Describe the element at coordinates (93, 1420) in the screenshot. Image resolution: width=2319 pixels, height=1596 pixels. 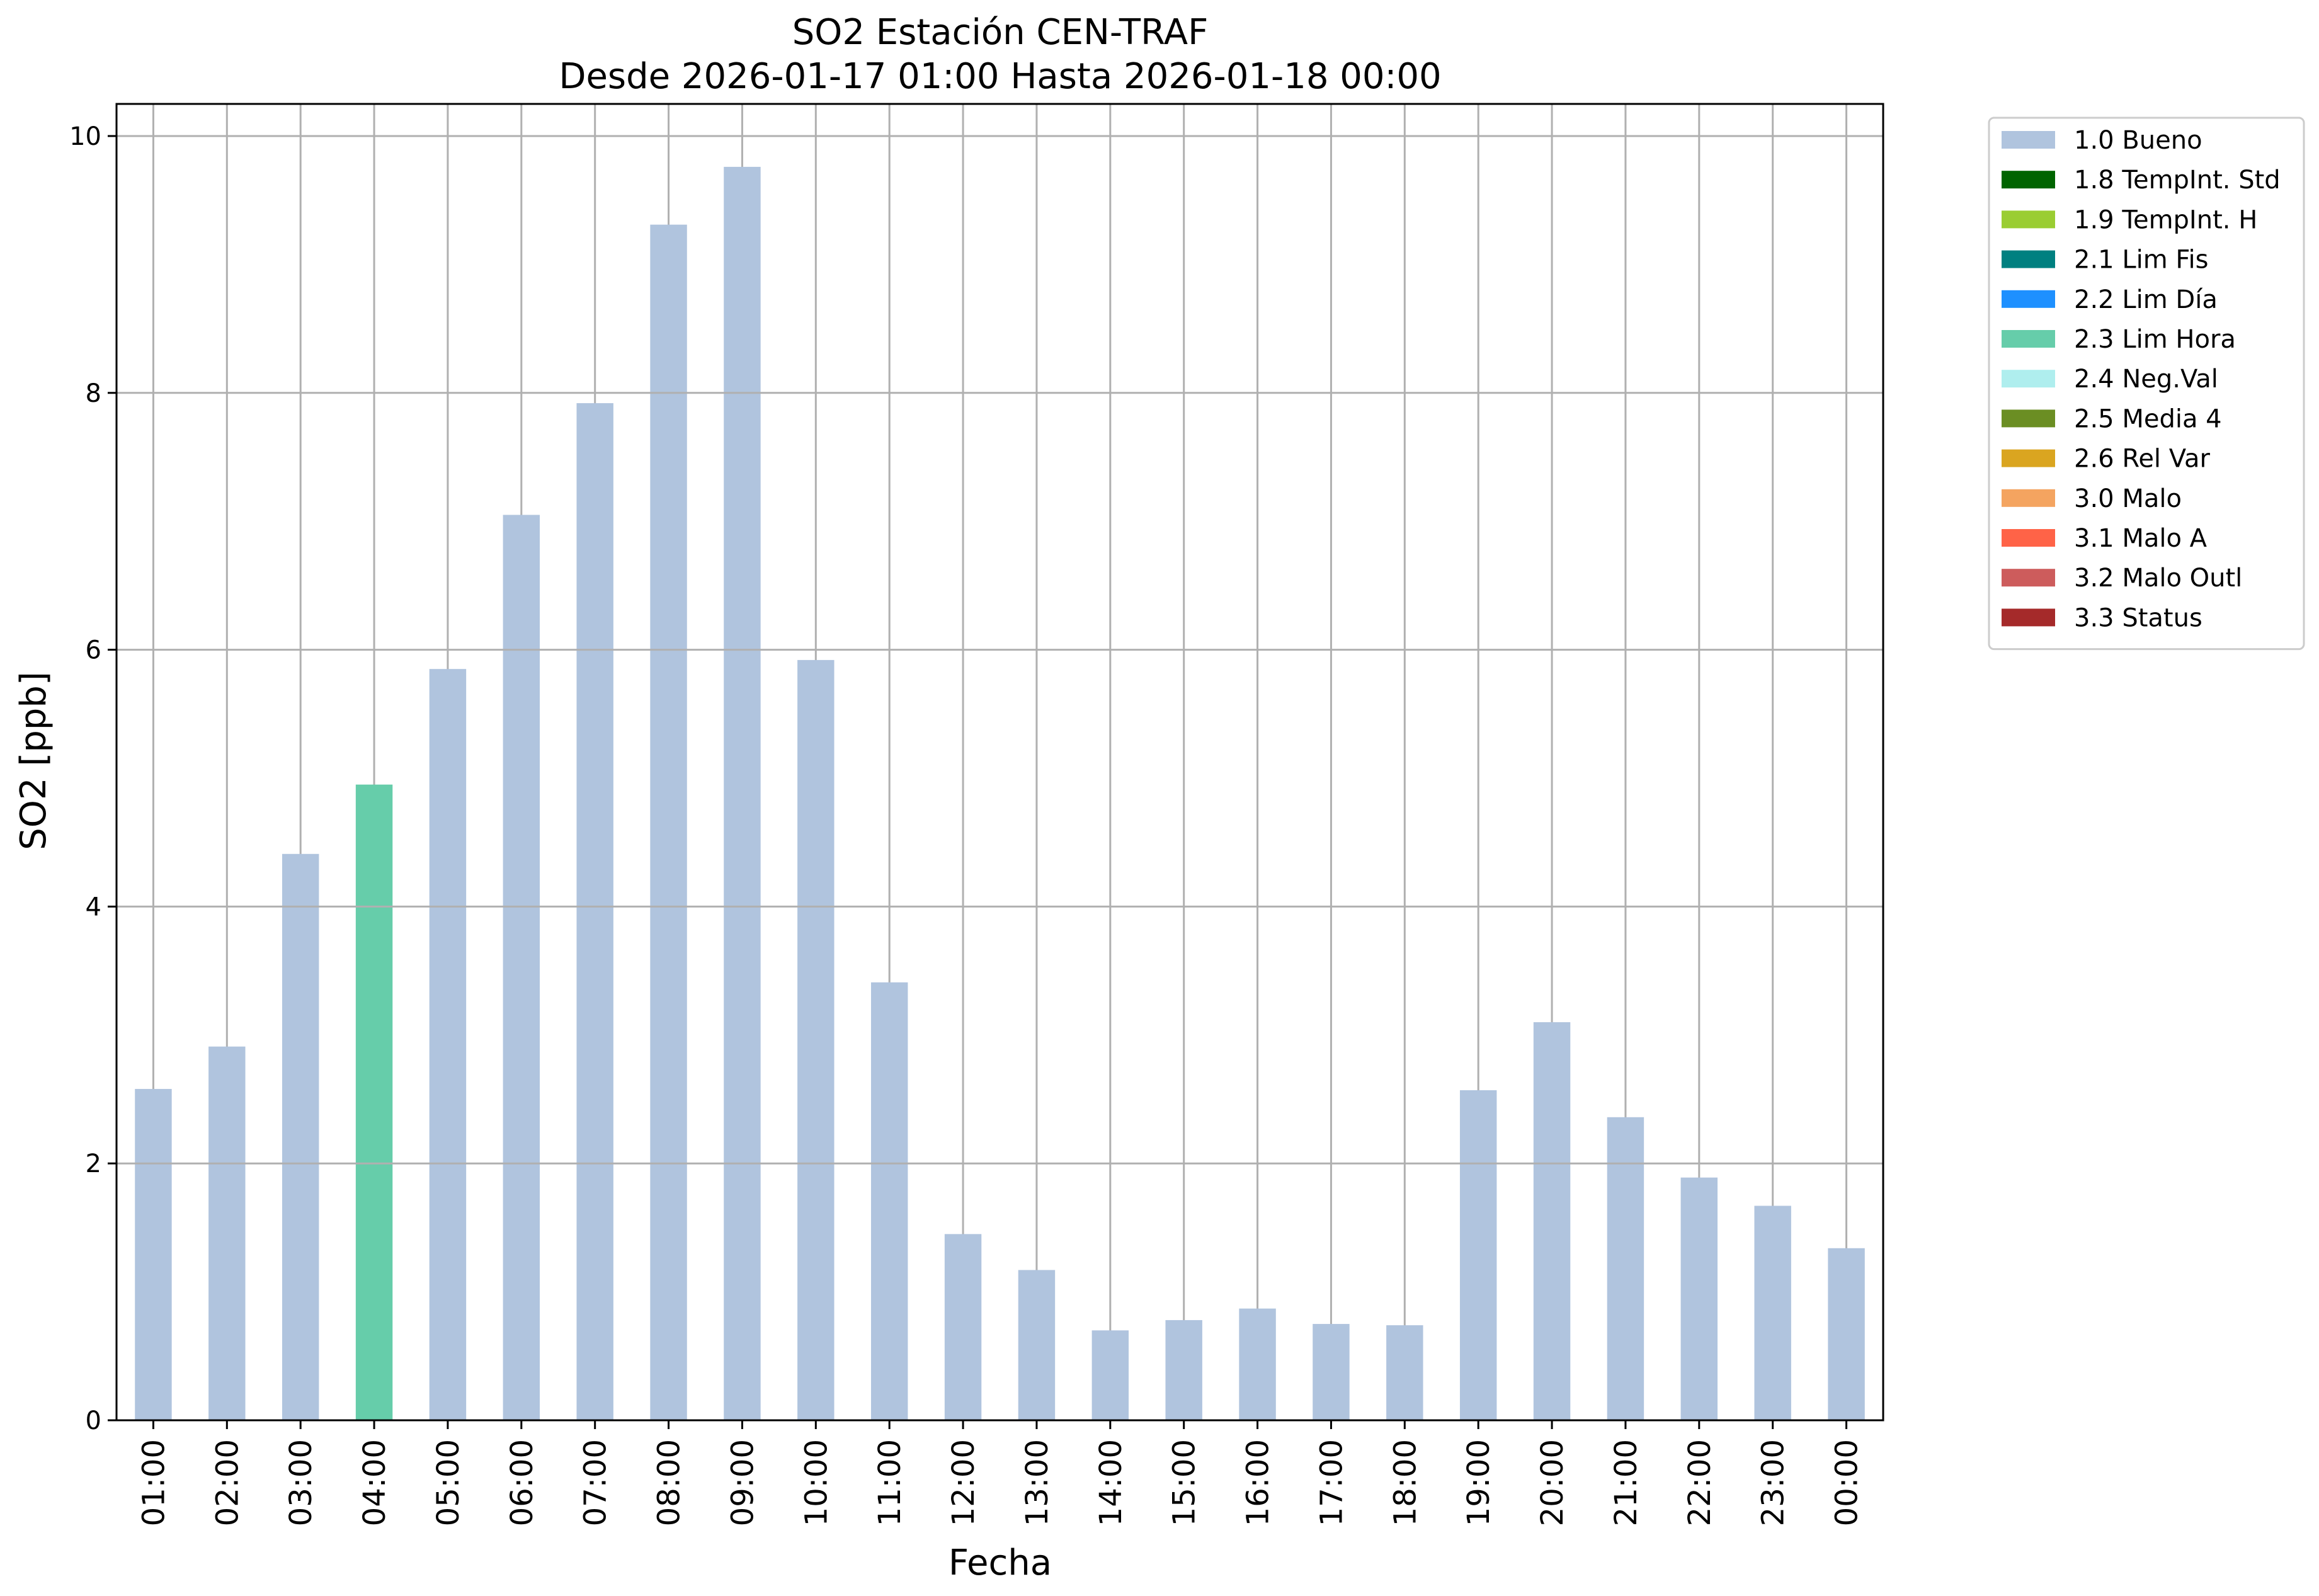
I see `y-tick-label: 0` at that location.